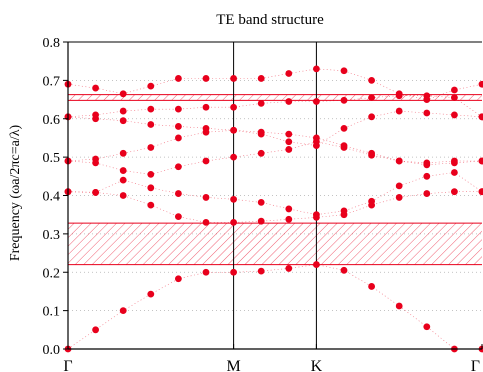 This screenshot has height=372, width=483. I want to click on y-tick-label: 0.0, so click(52, 350).